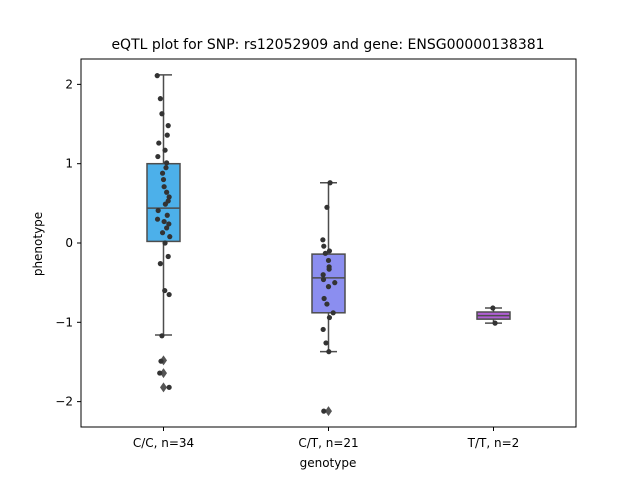 This screenshot has width=640, height=480. Describe the element at coordinates (493, 443) in the screenshot. I see `x-tick-label: T/T, n=2` at that location.